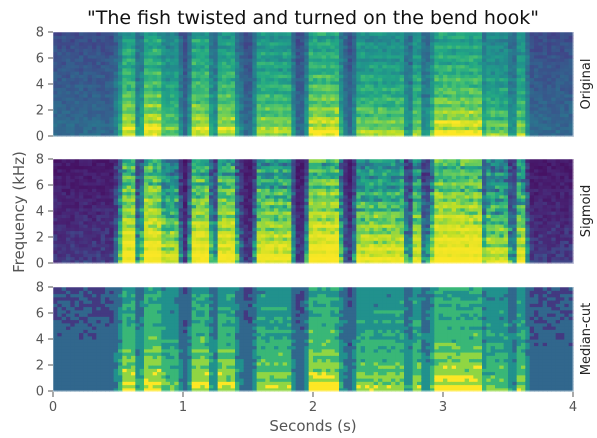 The image size is (597, 438). Describe the element at coordinates (40, 85) in the screenshot. I see `y-tick-label: 4` at that location.